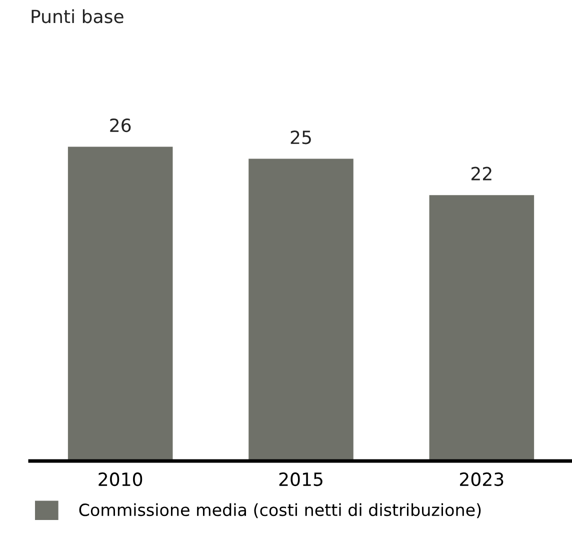 This screenshot has width=572, height=535. What do you see at coordinates (120, 479) in the screenshot?
I see `x-tick-label: 2010` at bounding box center [120, 479].